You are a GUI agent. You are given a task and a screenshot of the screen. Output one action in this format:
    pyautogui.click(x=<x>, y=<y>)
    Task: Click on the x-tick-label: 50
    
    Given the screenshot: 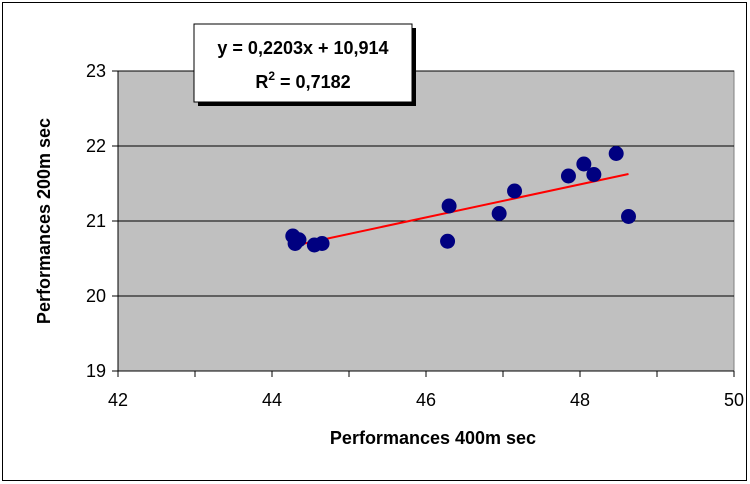 What is the action you would take?
    pyautogui.click(x=734, y=400)
    